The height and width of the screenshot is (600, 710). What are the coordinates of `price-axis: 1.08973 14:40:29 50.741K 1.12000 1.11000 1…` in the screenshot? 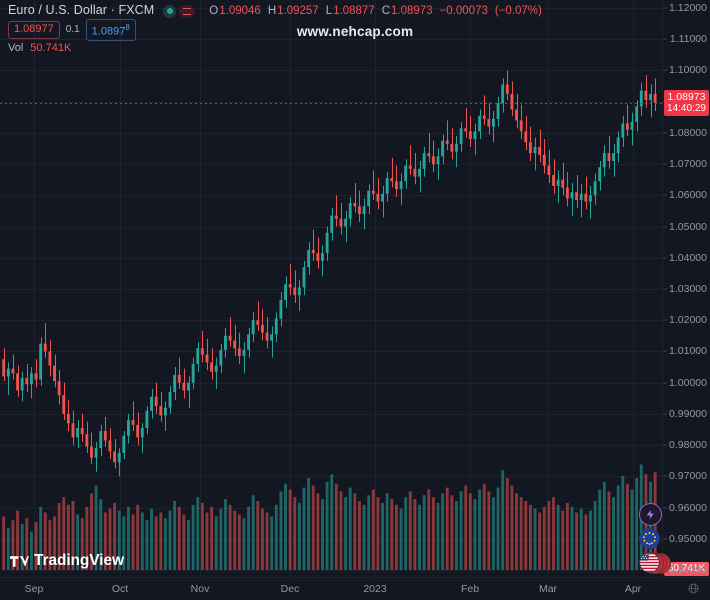 It's located at (686, 289).